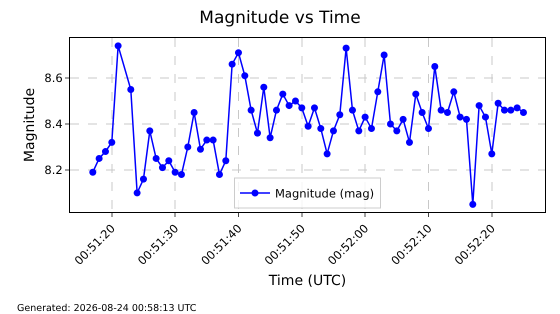  What do you see at coordinates (53, 169) in the screenshot?
I see `y-tick-label: 8.2` at bounding box center [53, 169].